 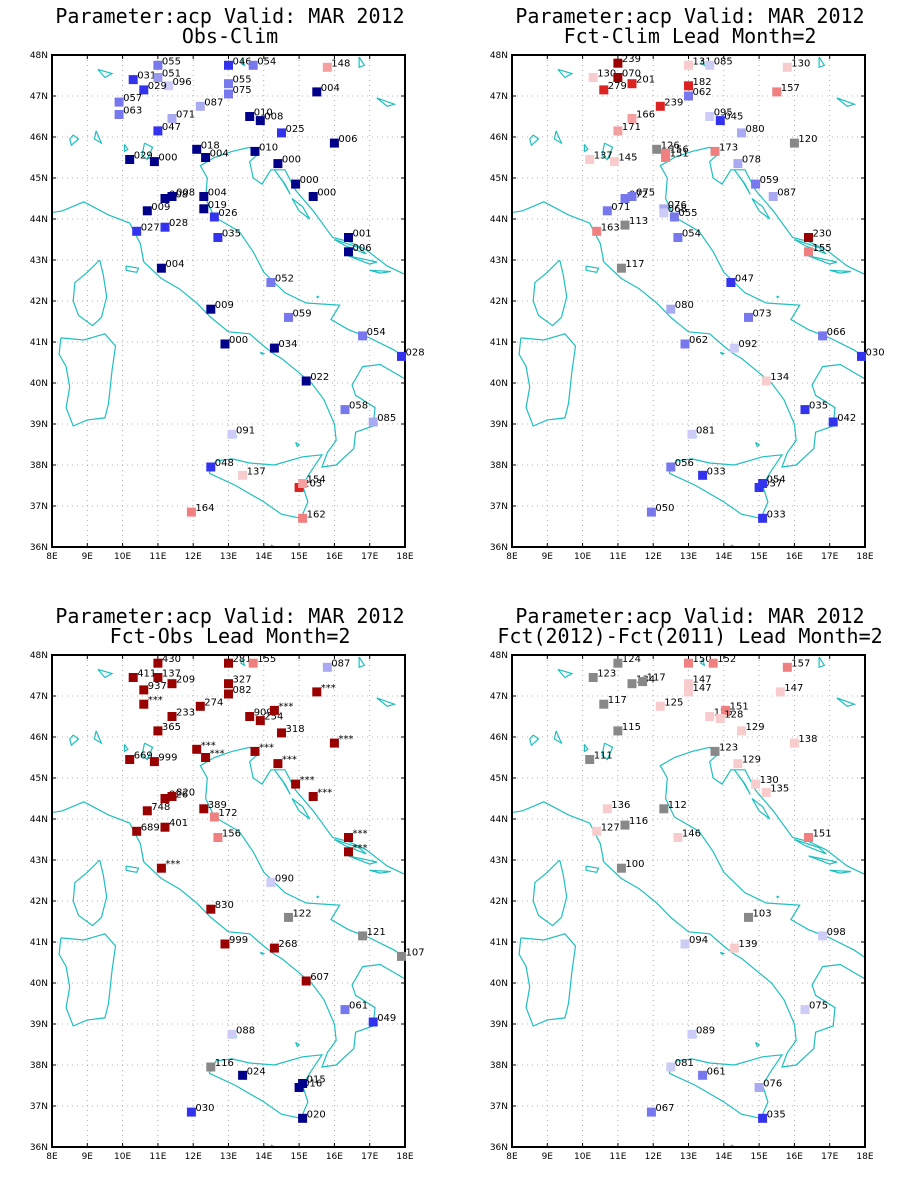 What do you see at coordinates (627, 158) in the screenshot?
I see `station-value-label: 145` at bounding box center [627, 158].